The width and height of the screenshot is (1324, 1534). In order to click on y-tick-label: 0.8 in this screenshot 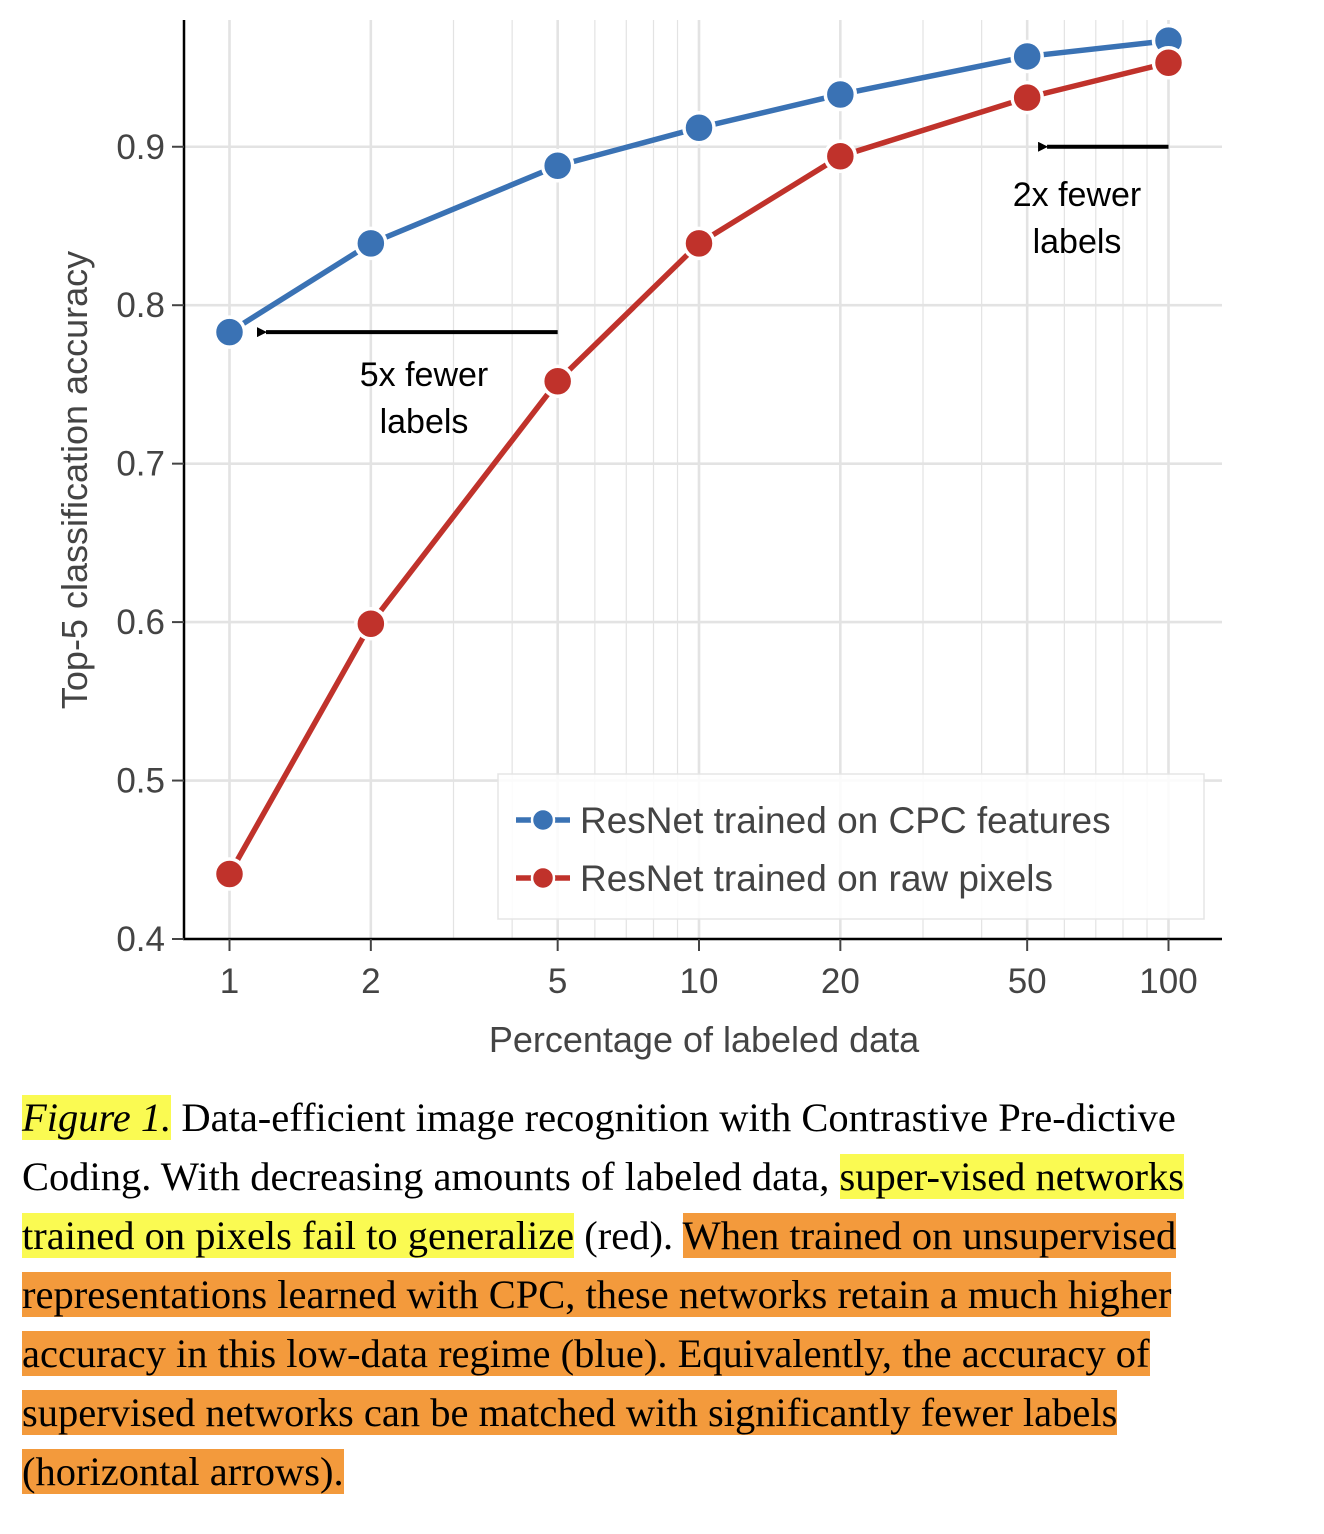, I will do `click(140, 305)`.